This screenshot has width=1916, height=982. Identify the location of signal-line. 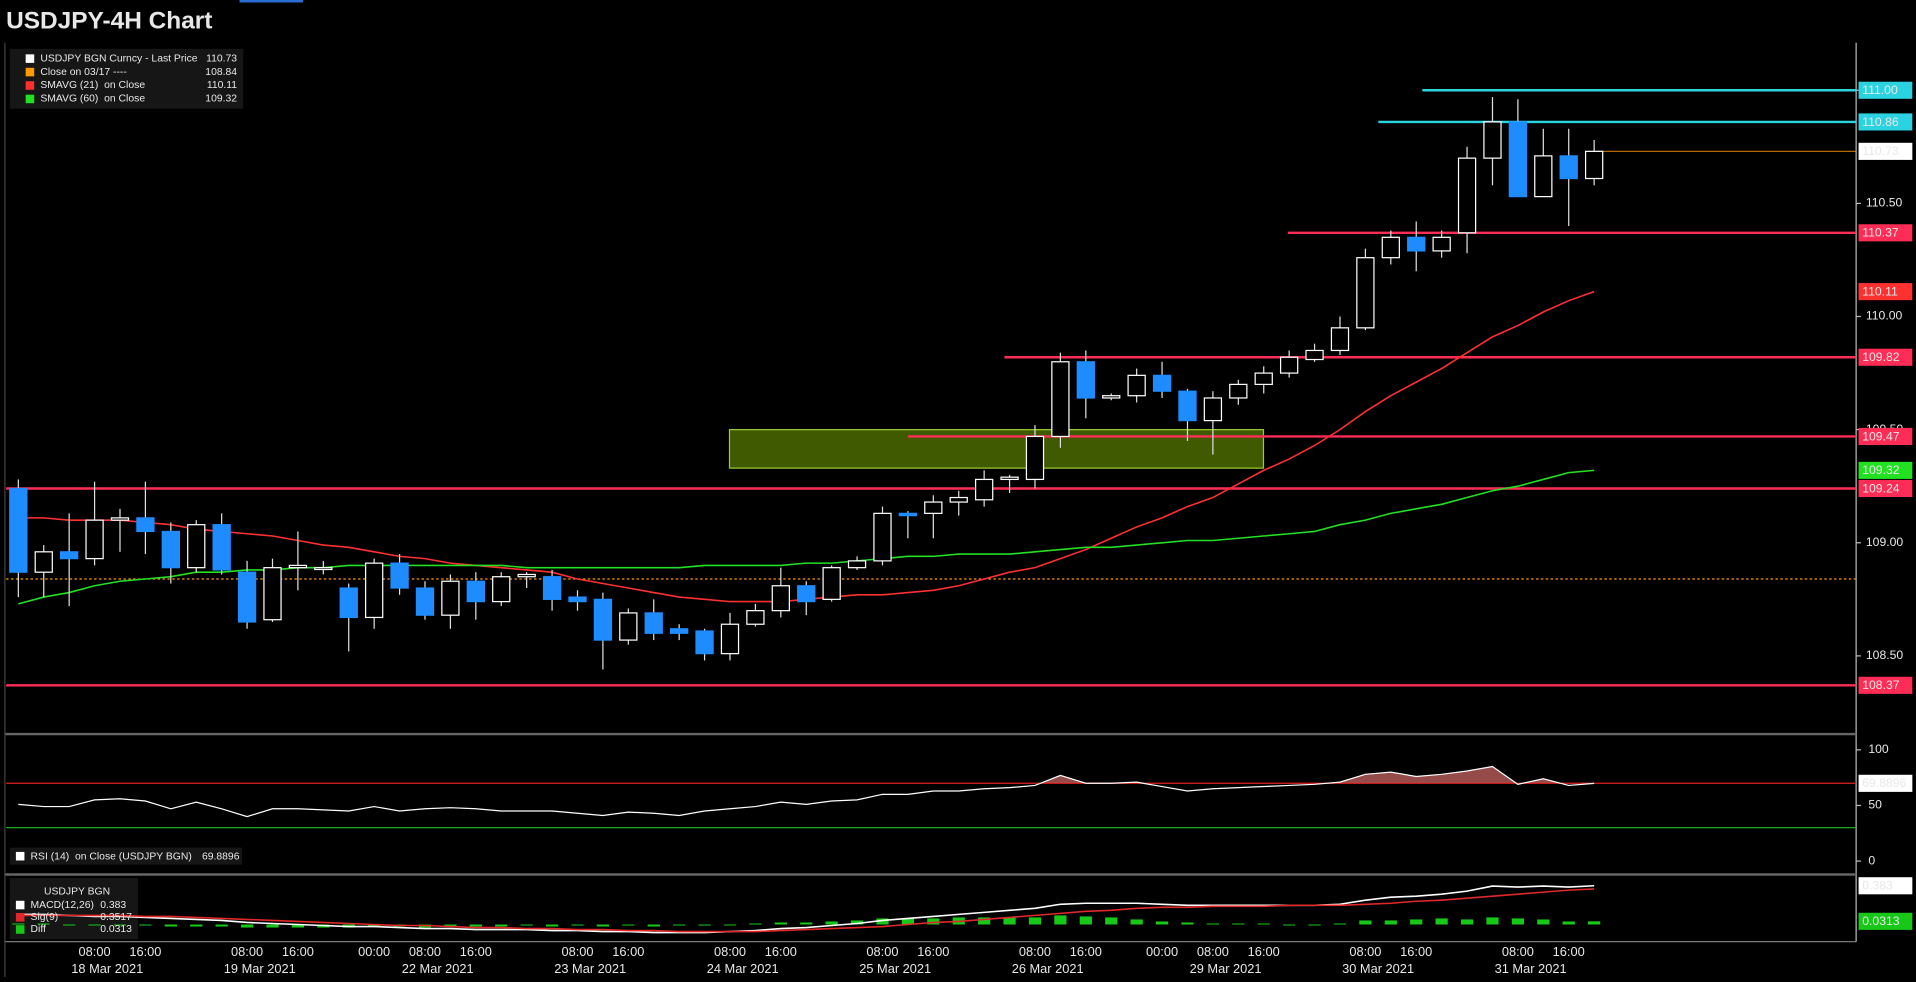
(806, 910).